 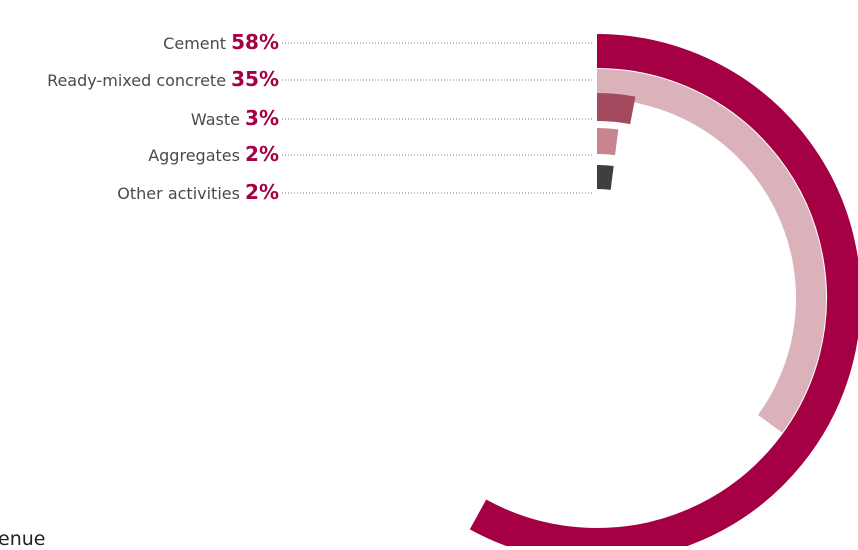 I want to click on data-label-waste: 3%, so click(x=262, y=118).